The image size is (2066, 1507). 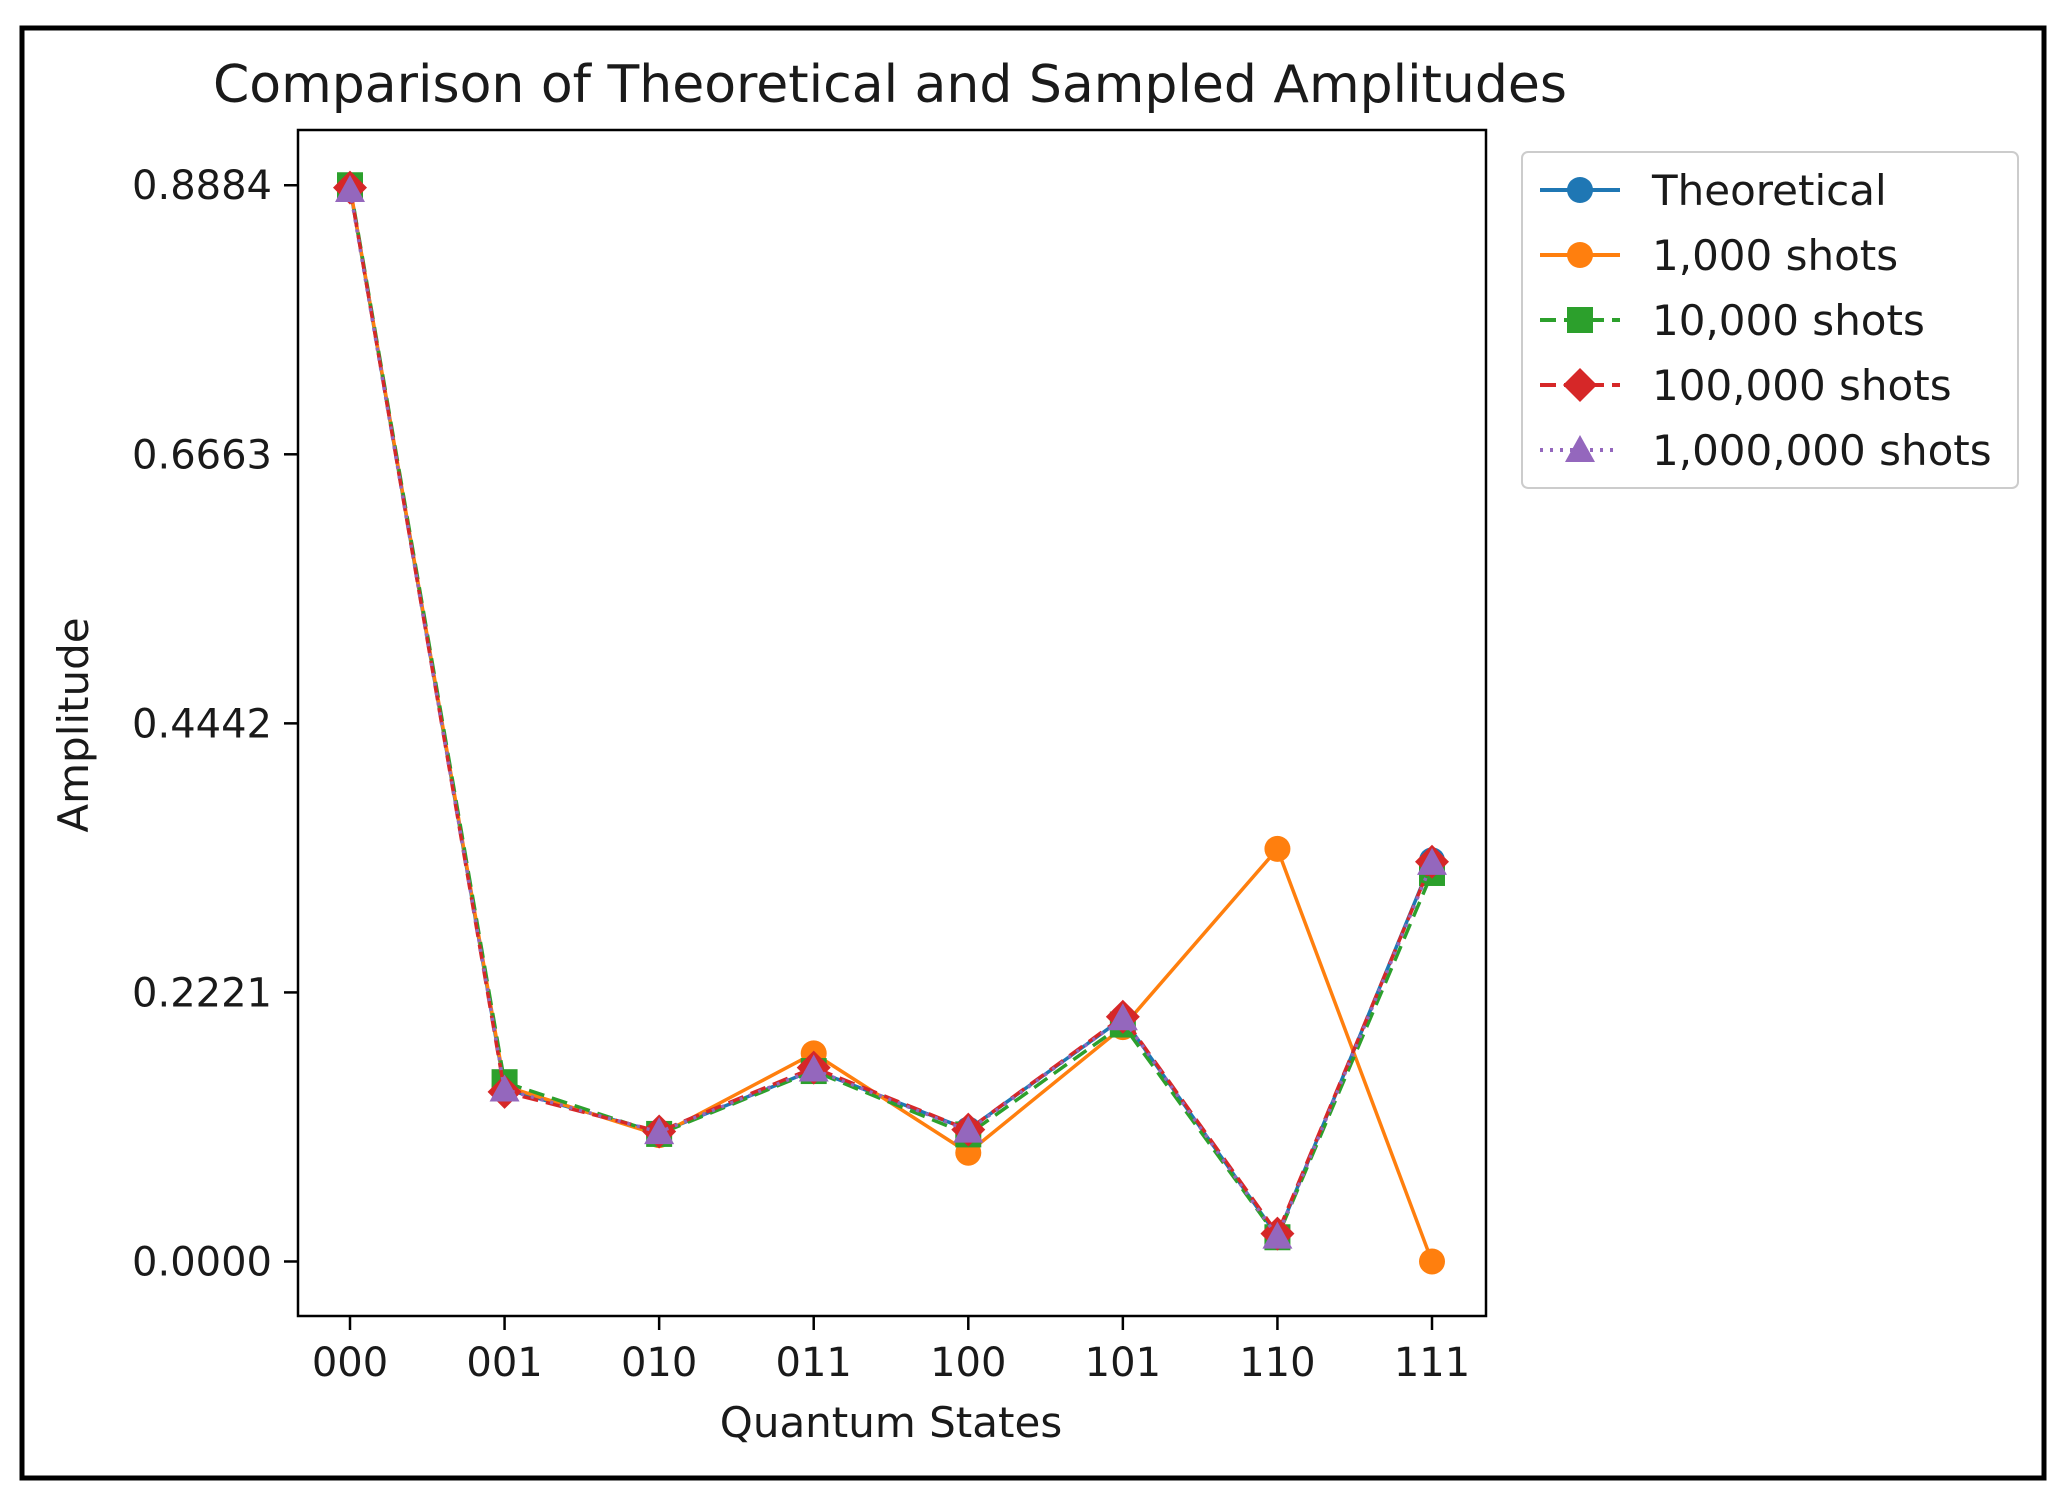 I want to click on y-tick-label: 0.4442, so click(x=202, y=724).